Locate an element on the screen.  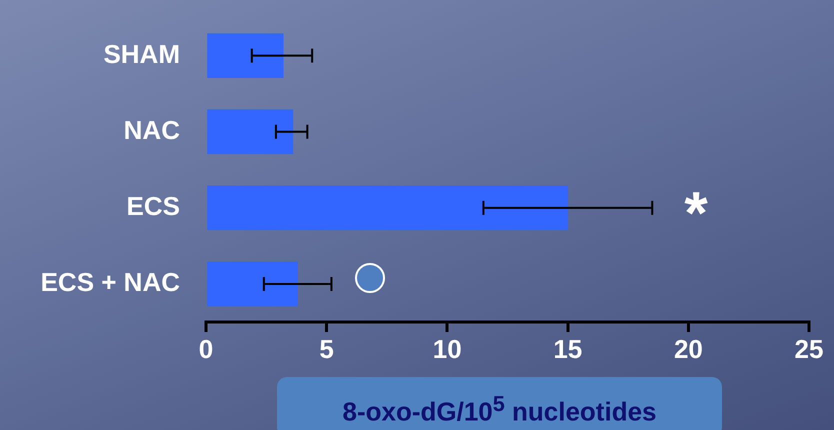
y-tick-label: ECS + NAC is located at coordinates (110, 282).